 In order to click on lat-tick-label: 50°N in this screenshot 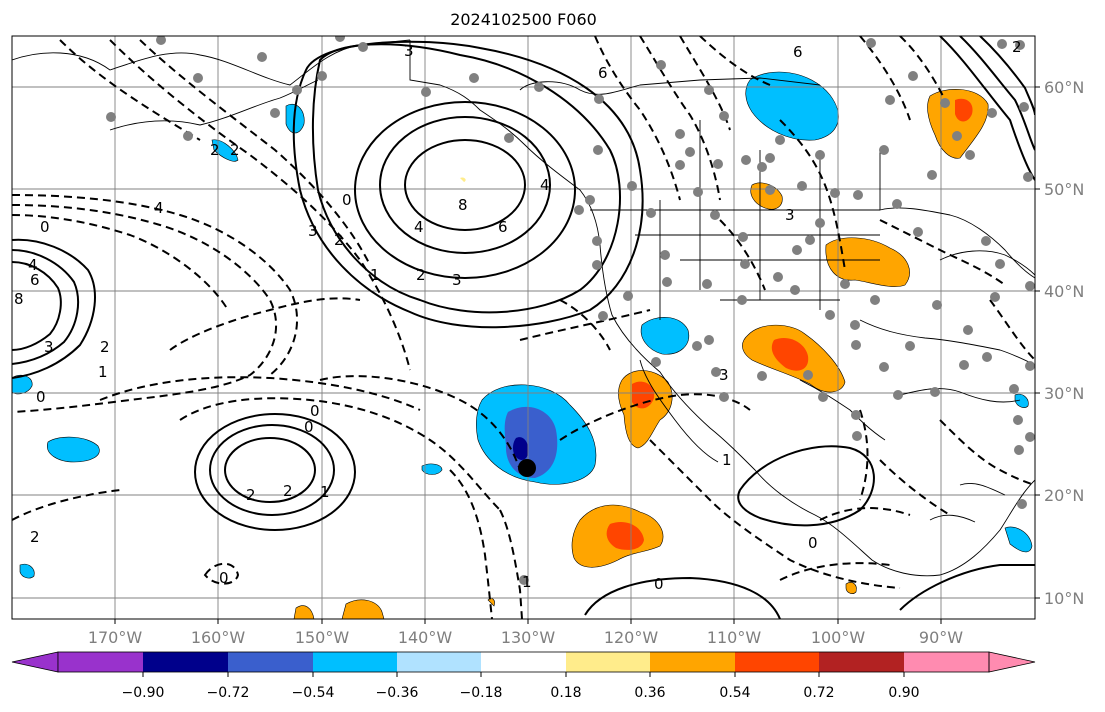, I will do `click(1064, 189)`.